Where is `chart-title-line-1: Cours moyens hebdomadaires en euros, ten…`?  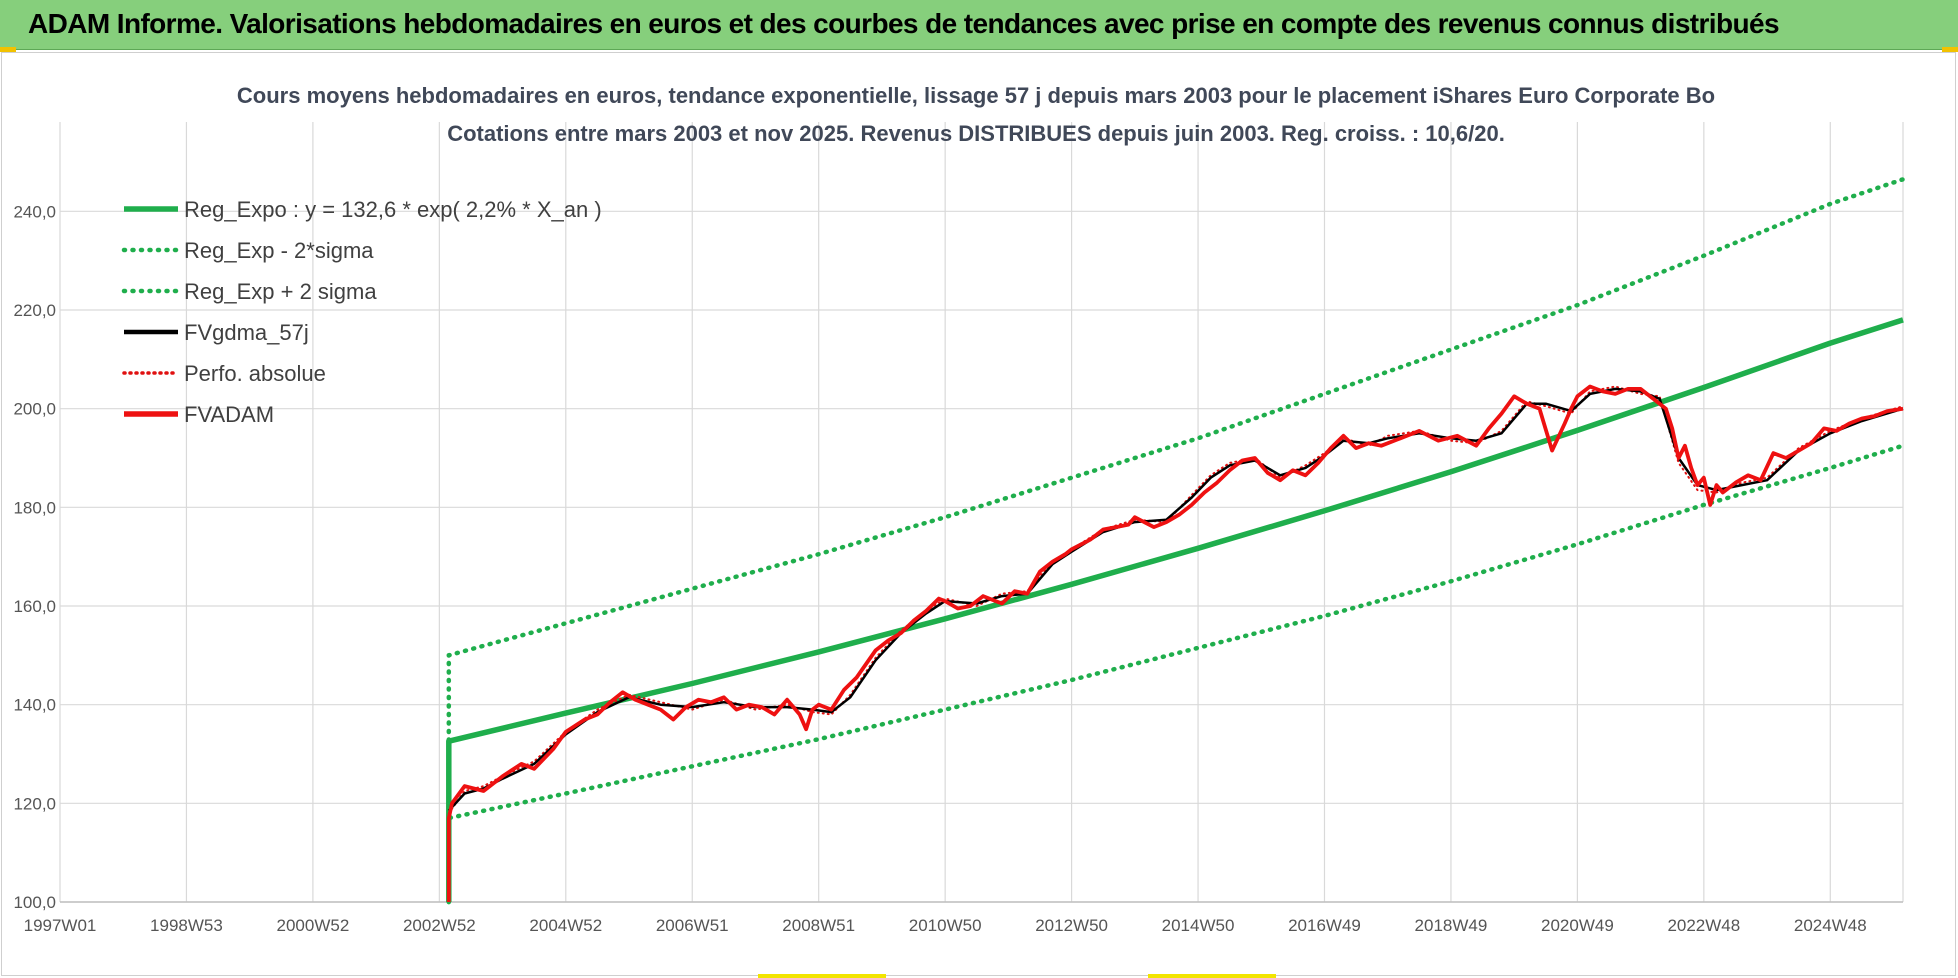
chart-title-line-1: Cours moyens hebdomadaires en euros, ten… is located at coordinates (976, 95).